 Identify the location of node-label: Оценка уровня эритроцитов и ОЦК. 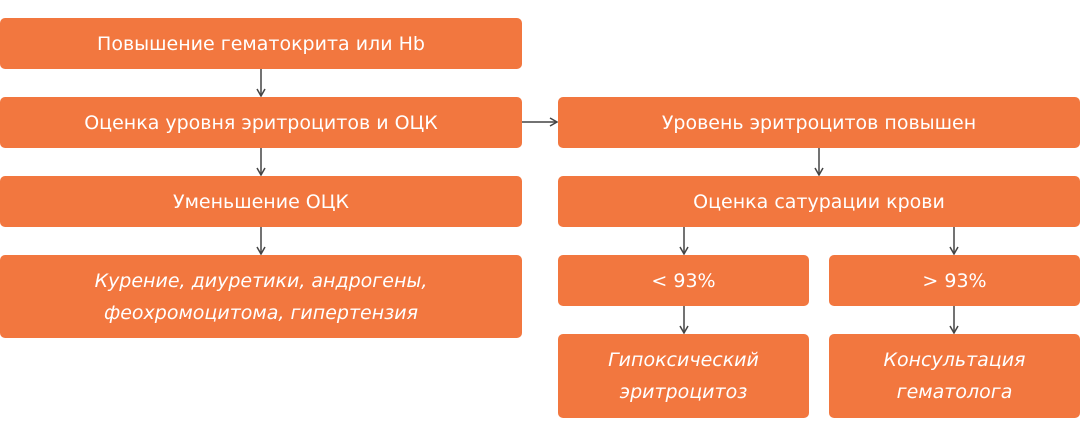
(261, 122).